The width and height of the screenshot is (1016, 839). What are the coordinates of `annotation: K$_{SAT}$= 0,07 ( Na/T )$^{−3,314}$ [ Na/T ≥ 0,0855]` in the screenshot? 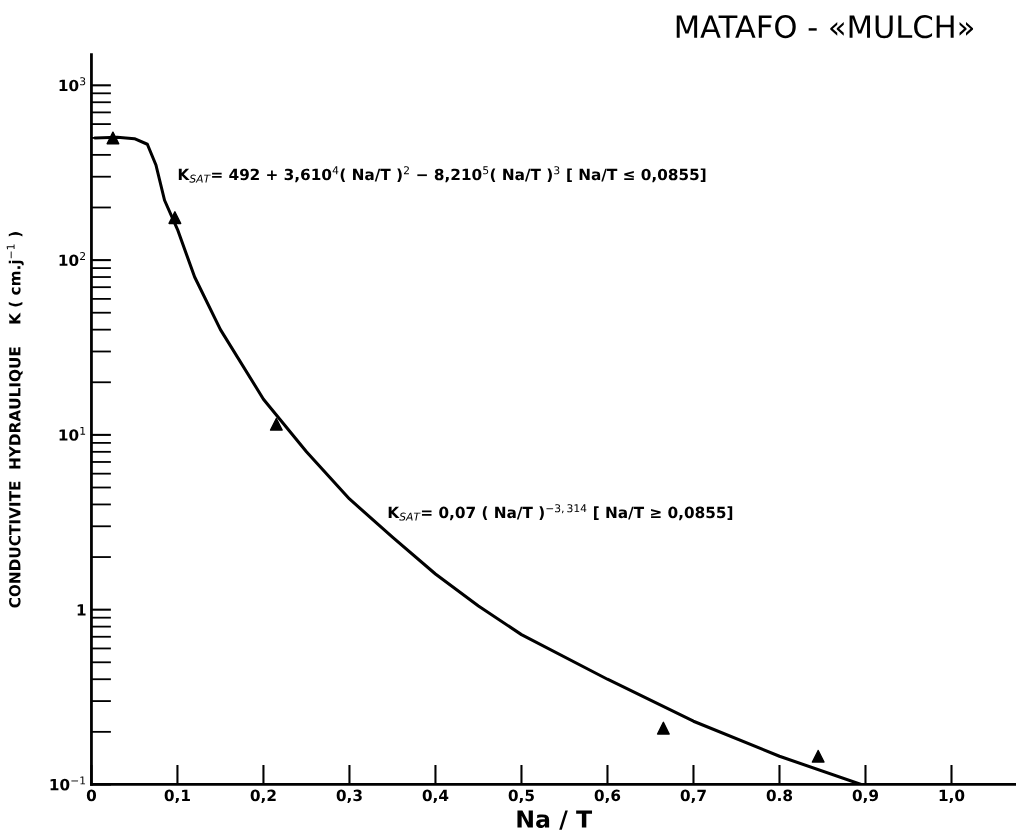 It's located at (560, 512).